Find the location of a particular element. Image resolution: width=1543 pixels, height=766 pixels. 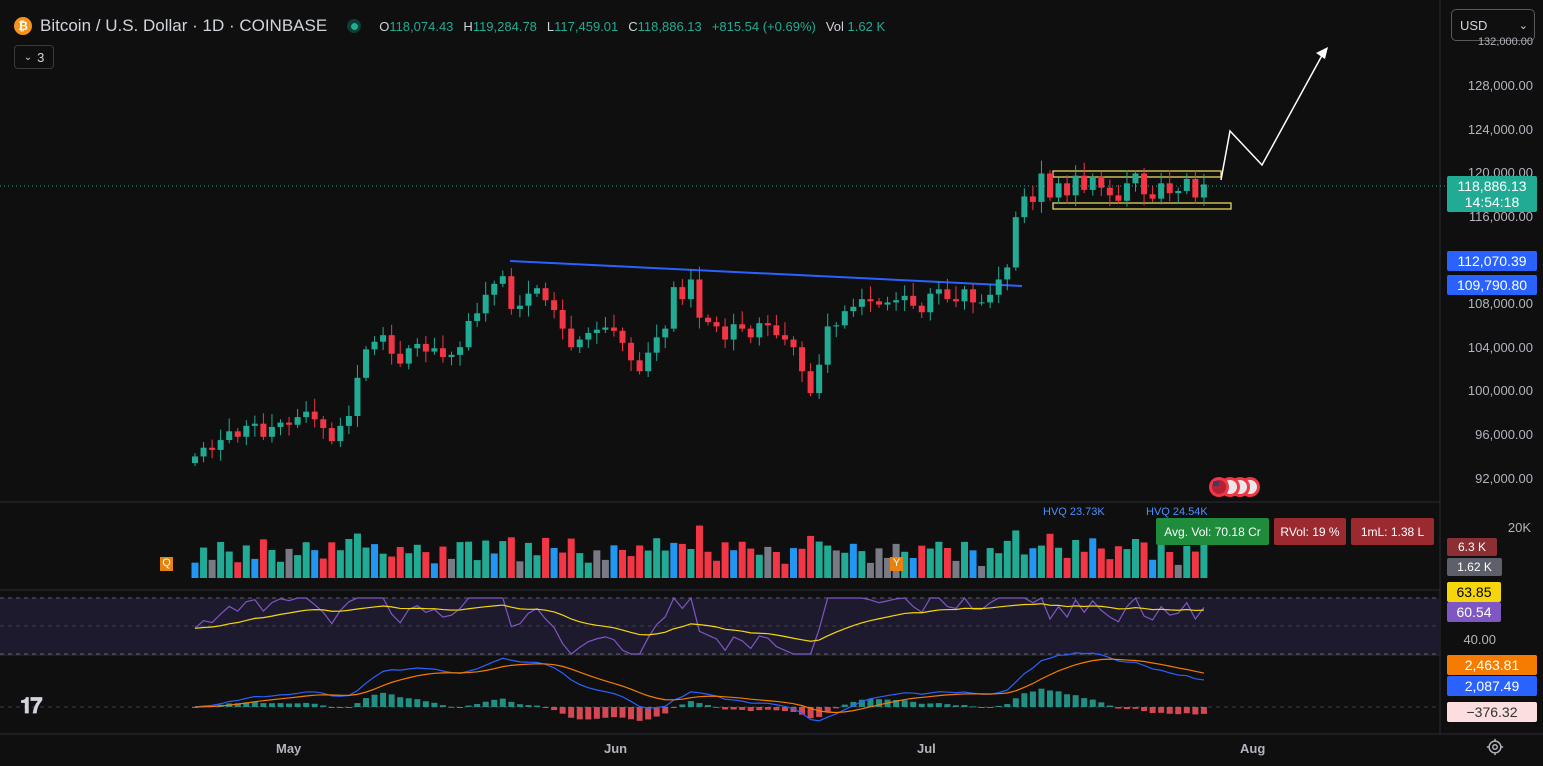

support-box is located at coordinates (1142, 206).